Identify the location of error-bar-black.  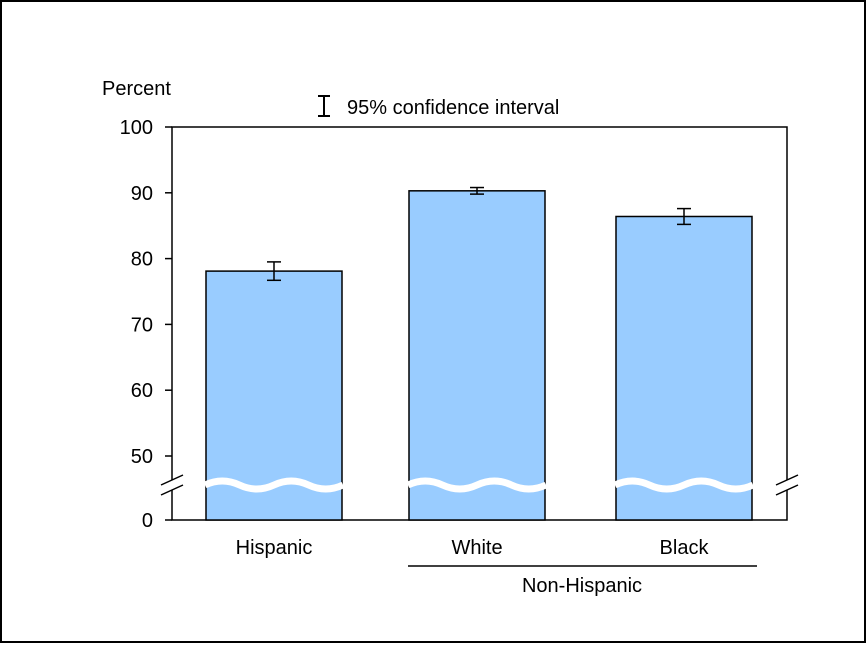
(684, 216).